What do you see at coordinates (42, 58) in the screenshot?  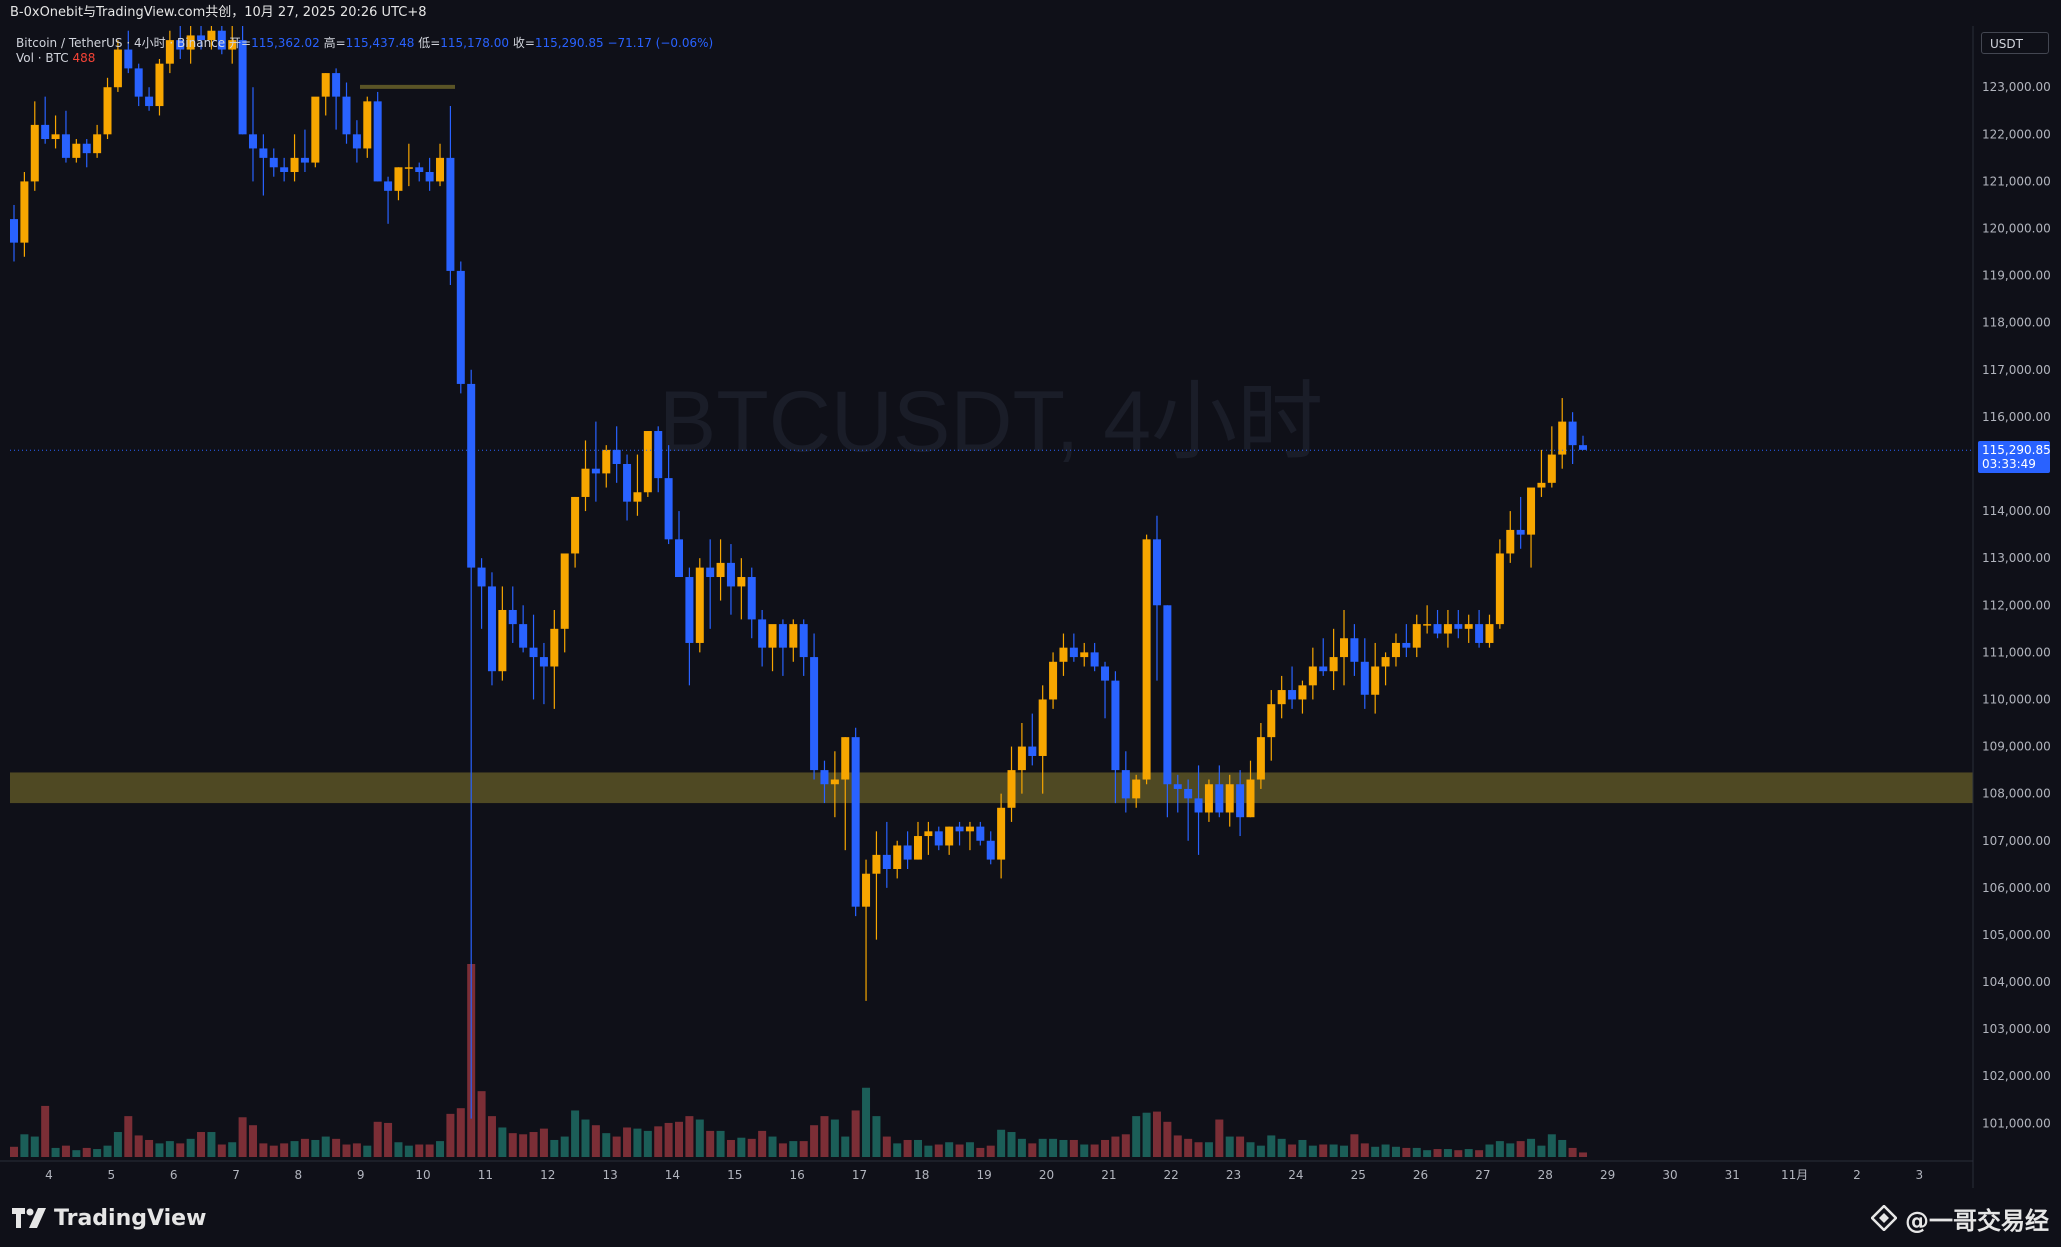 I see `volume-label: Vol · BTC` at bounding box center [42, 58].